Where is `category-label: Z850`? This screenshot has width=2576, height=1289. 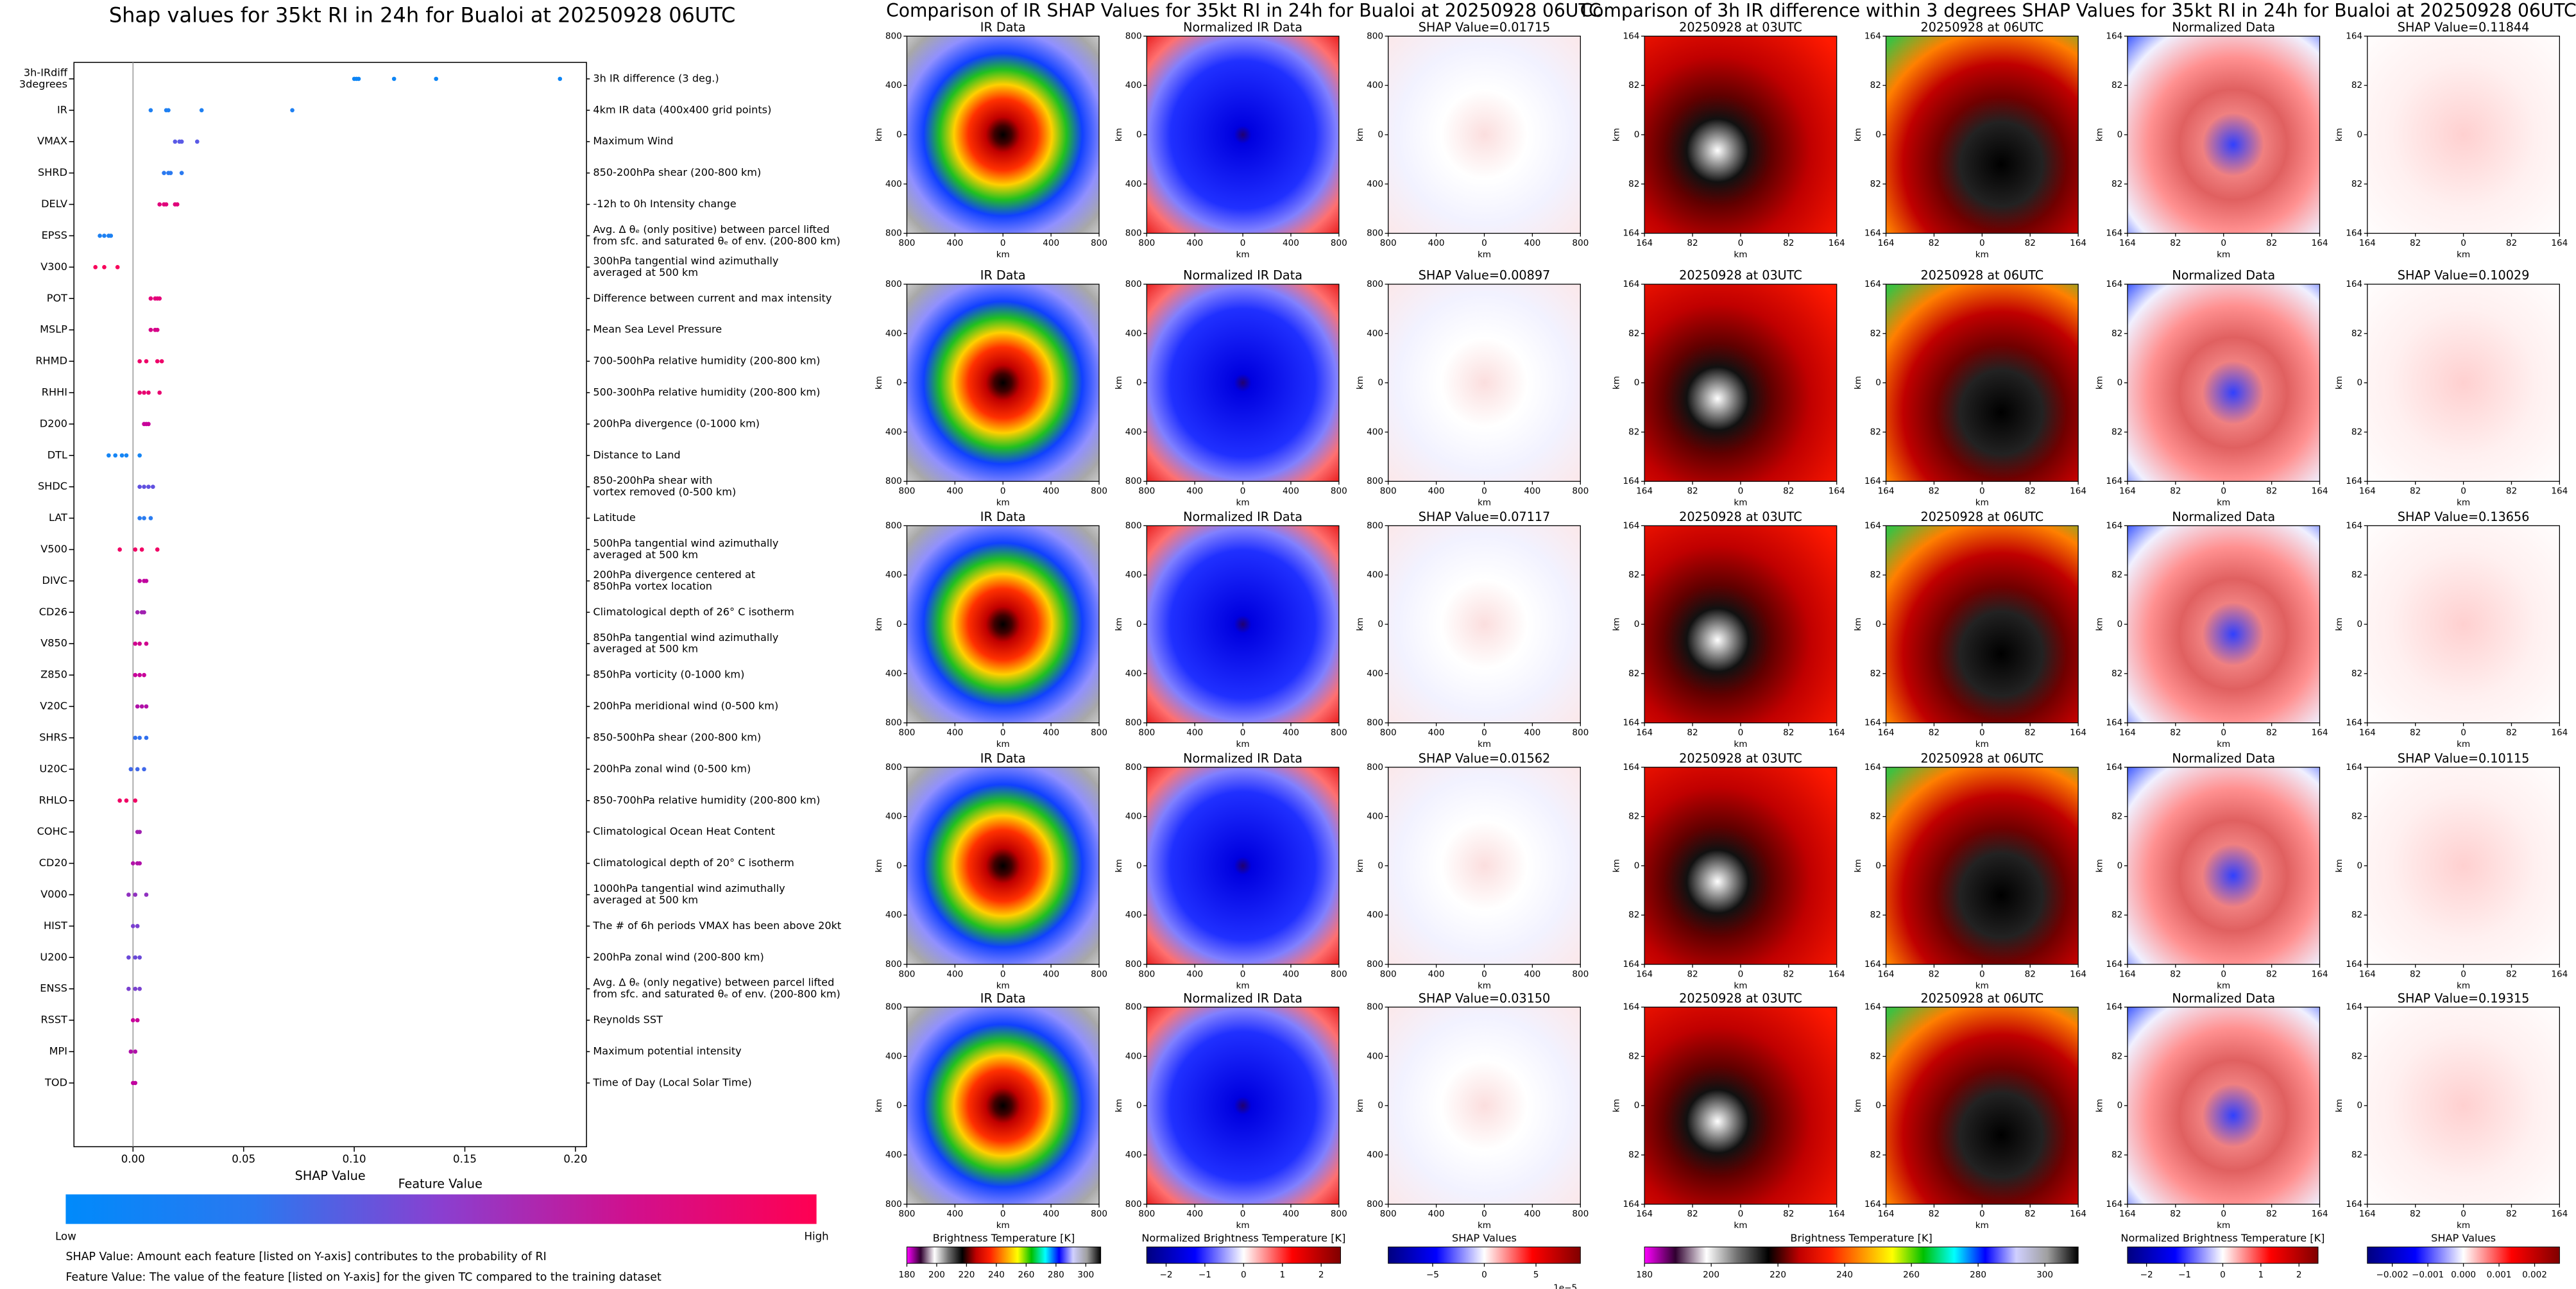 category-label: Z850 is located at coordinates (53, 675).